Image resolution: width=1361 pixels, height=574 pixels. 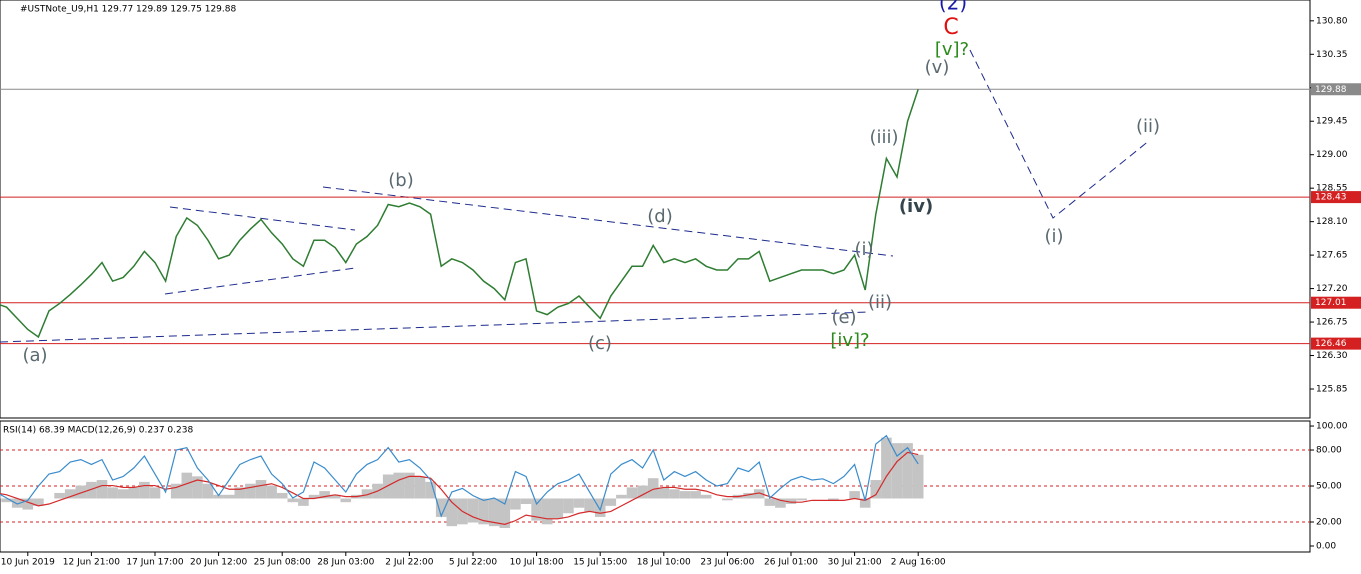 What do you see at coordinates (664, 563) in the screenshot?
I see `x-tick-label: 18 Jul 10:00` at bounding box center [664, 563].